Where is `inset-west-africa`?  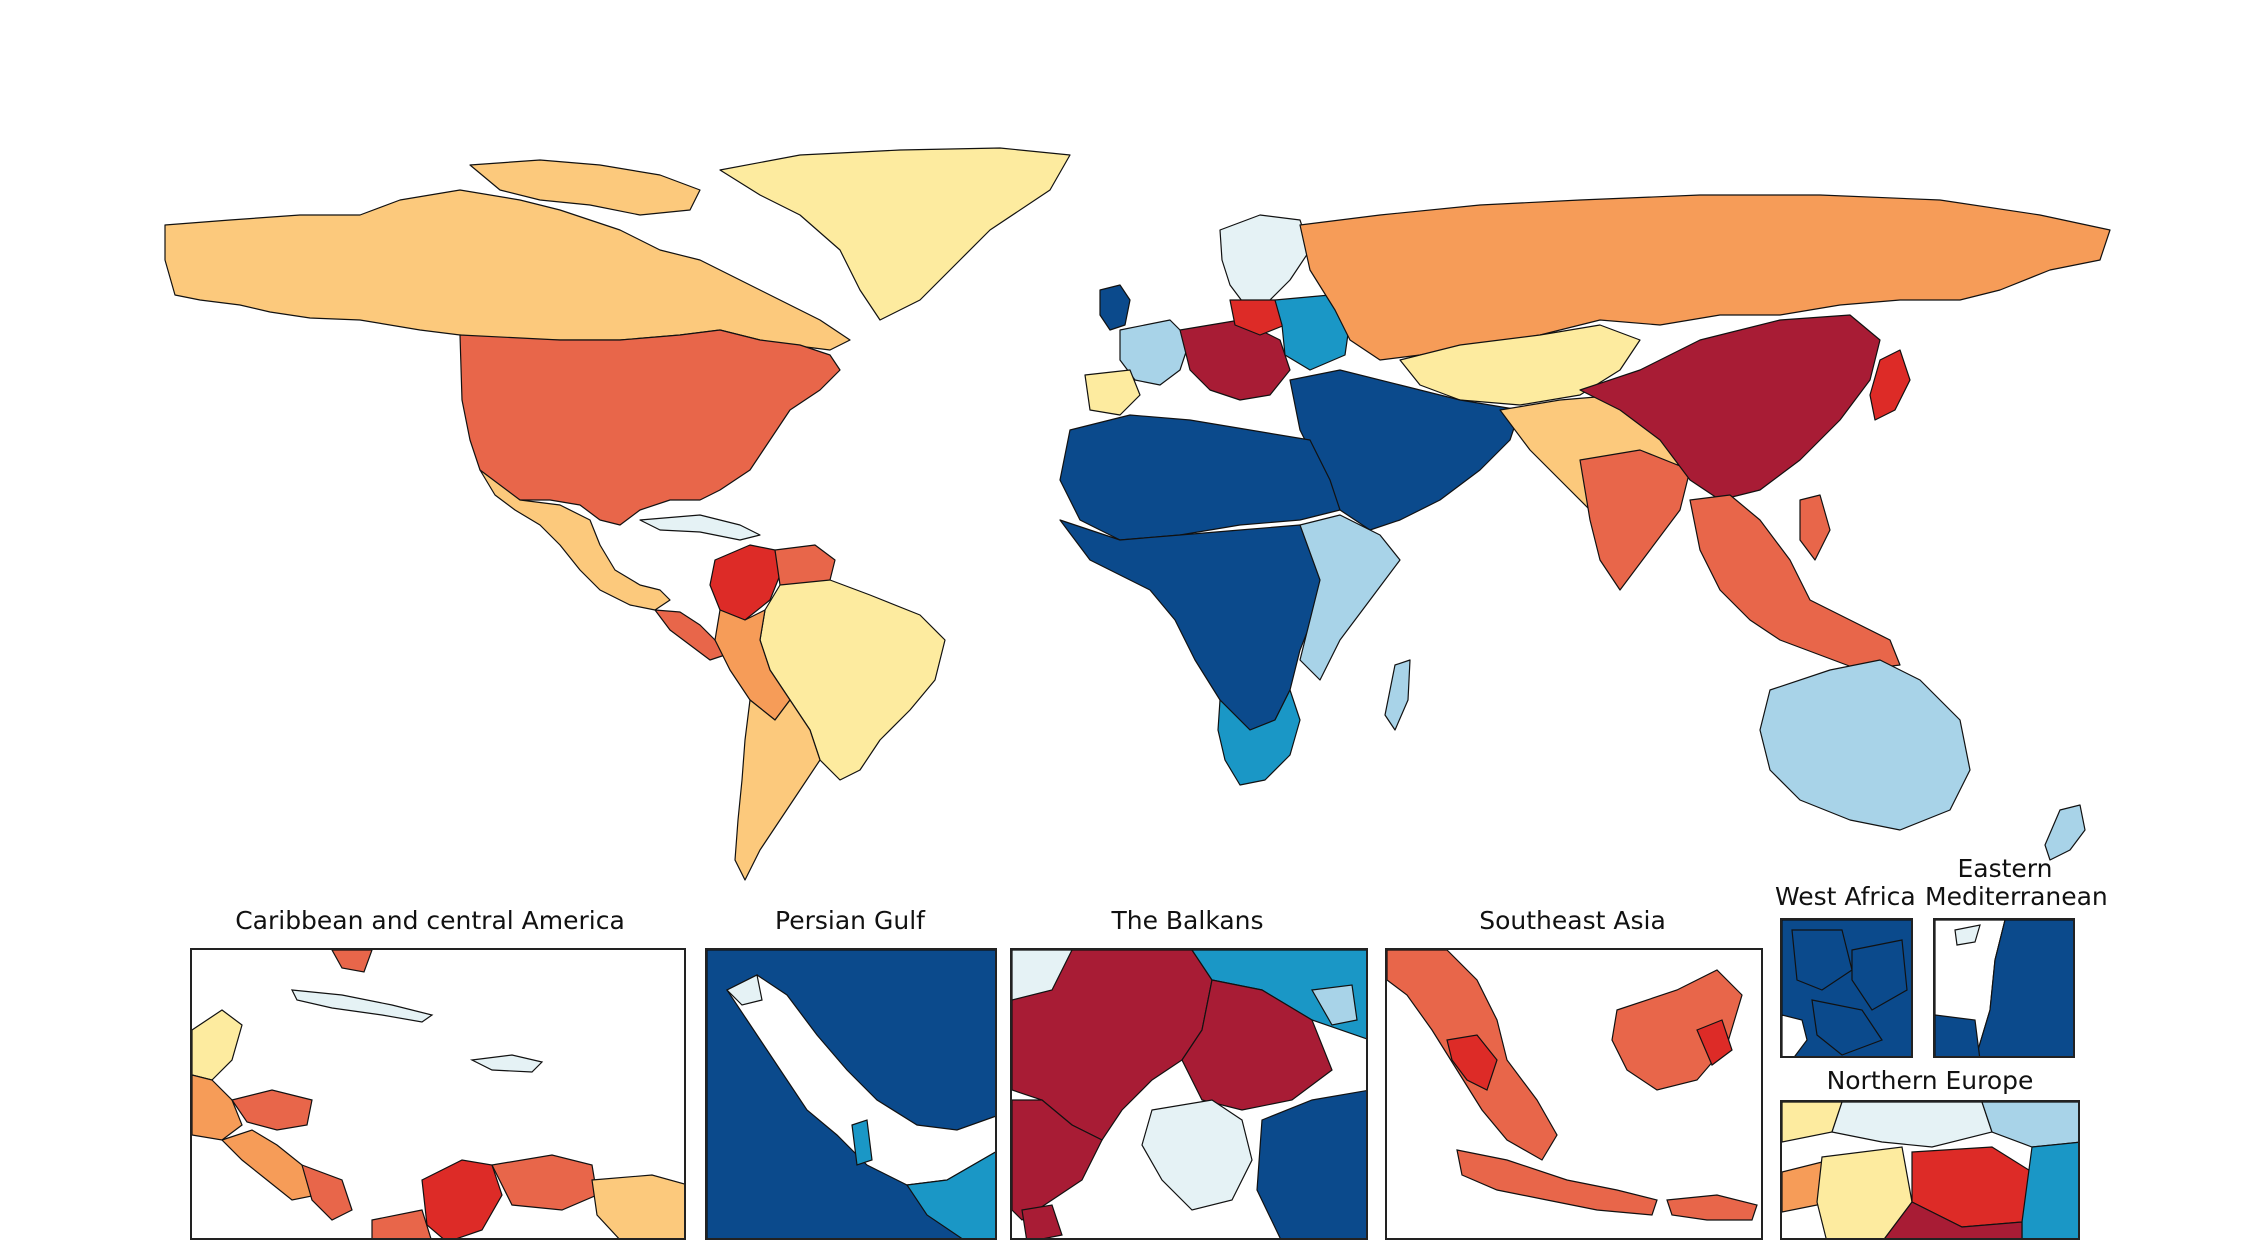 inset-west-africa is located at coordinates (1846, 988).